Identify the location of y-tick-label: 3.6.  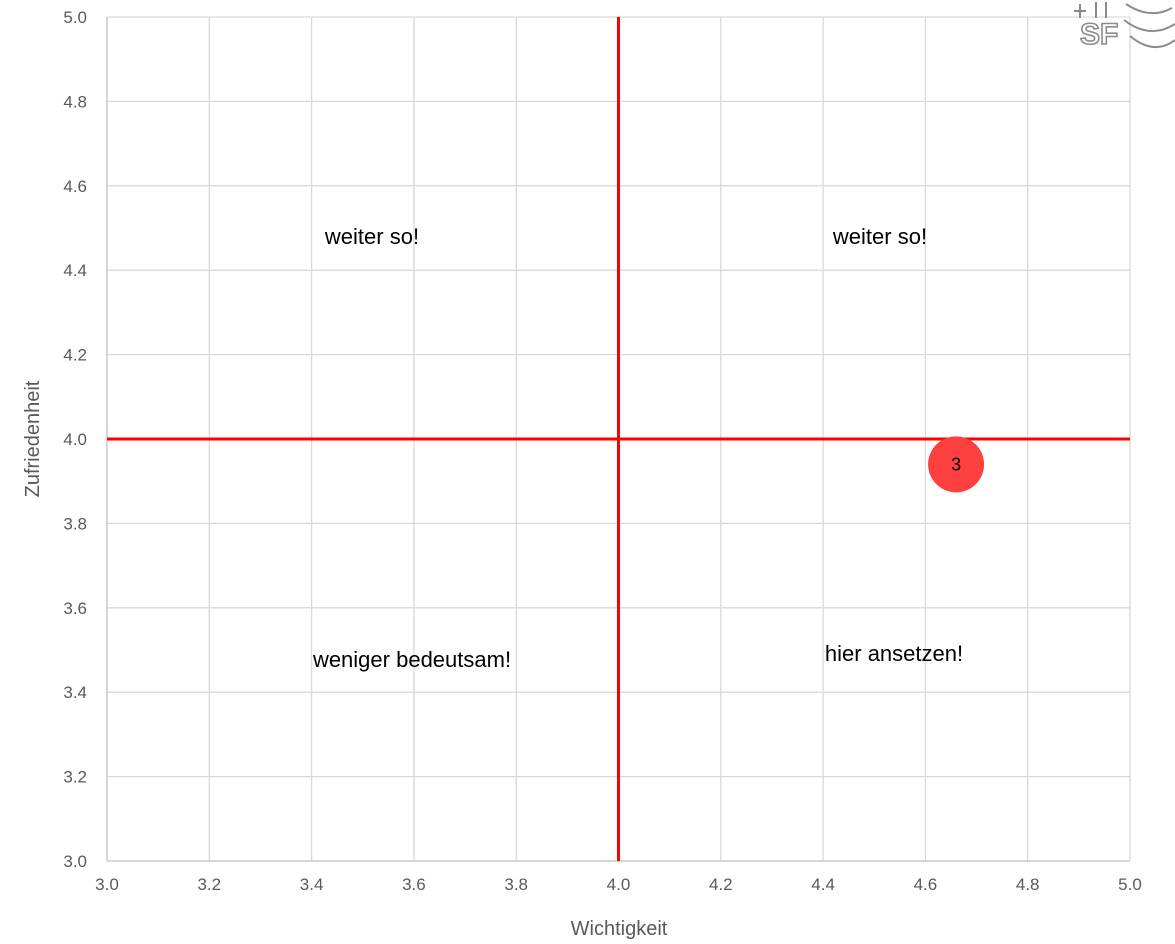
(75, 608).